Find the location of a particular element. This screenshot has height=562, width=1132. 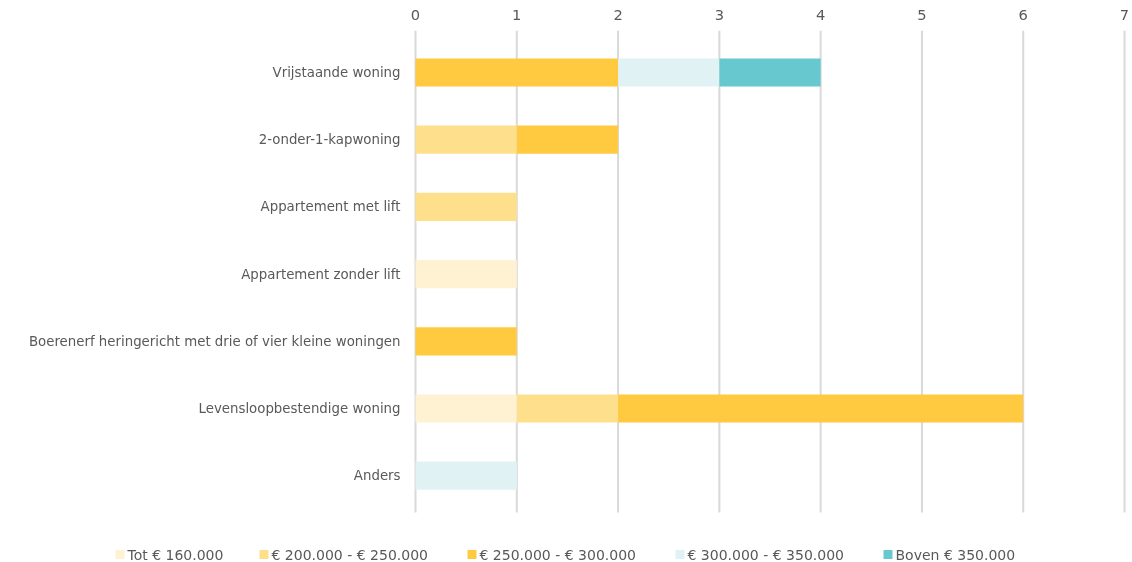

x-tick-label: 1 is located at coordinates (517, 14).